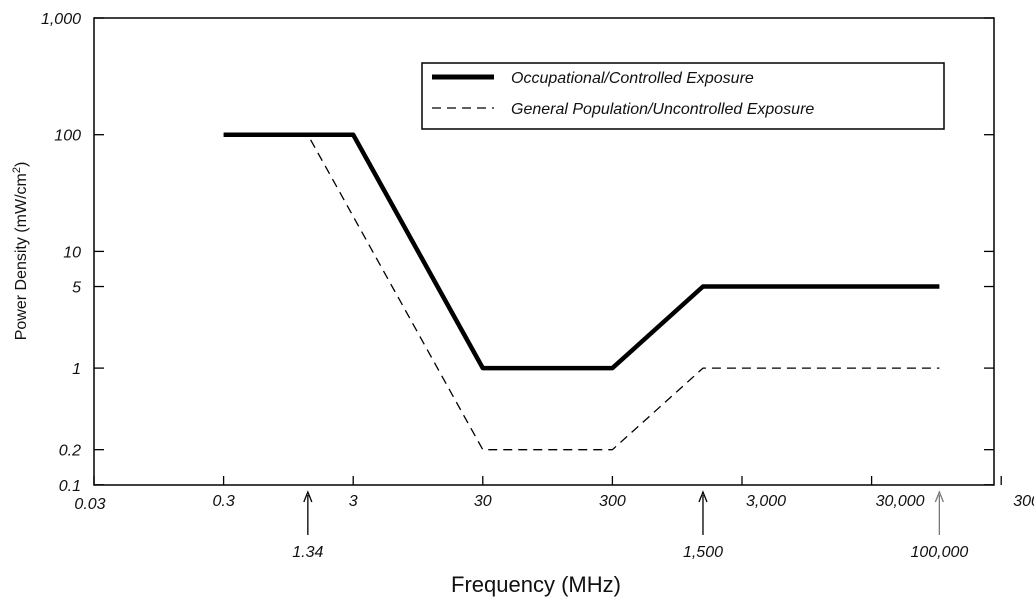 The height and width of the screenshot is (604, 1034). I want to click on y-tick-label-0-2: 0.2, so click(70, 451).